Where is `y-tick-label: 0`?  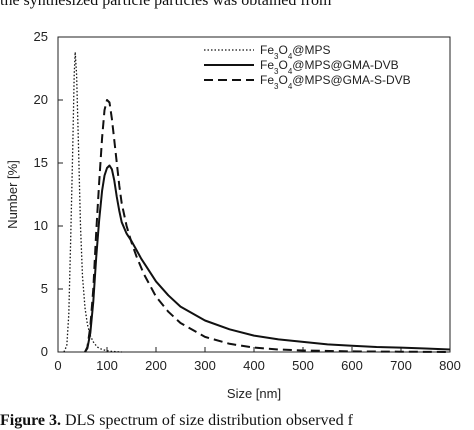 y-tick-label: 0 is located at coordinates (44, 351).